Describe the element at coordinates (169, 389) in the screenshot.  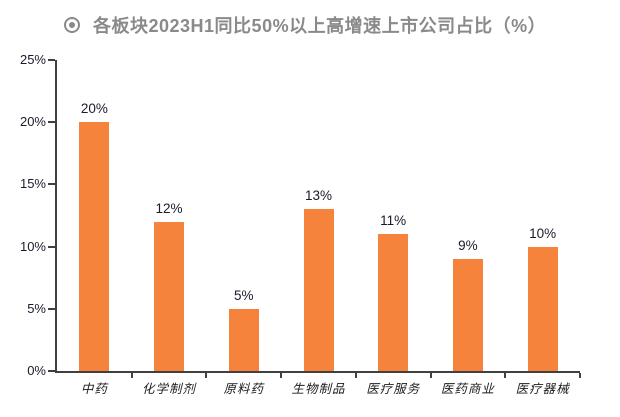
I see `x-category-label: 化学制剂` at that location.